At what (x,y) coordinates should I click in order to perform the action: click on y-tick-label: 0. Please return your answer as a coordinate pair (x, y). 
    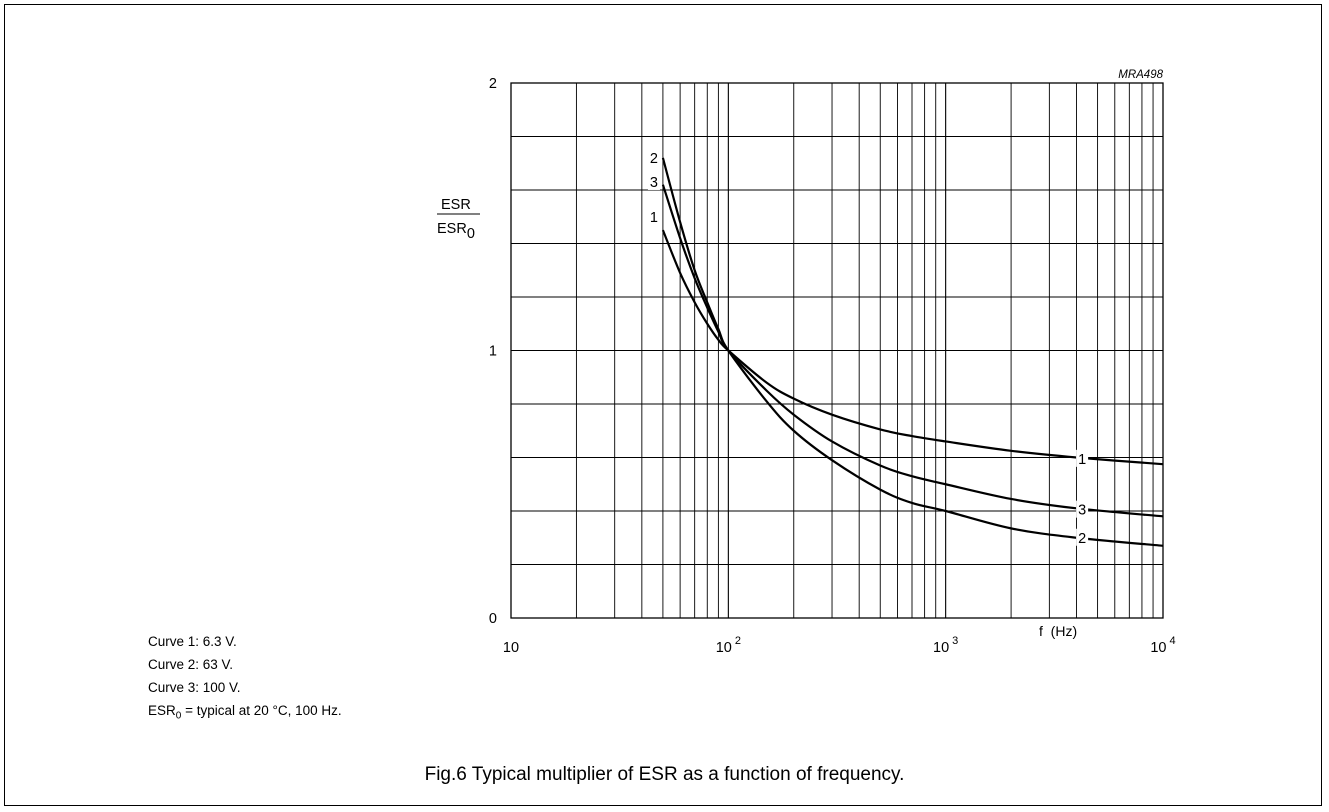
    Looking at the image, I should click on (493, 619).